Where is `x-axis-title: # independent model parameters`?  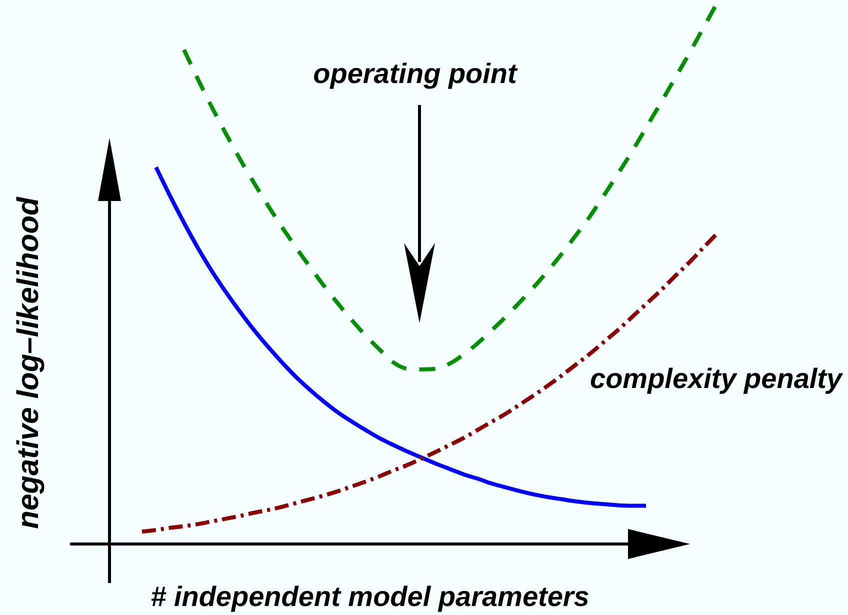 x-axis-title: # independent model parameters is located at coordinates (370, 596).